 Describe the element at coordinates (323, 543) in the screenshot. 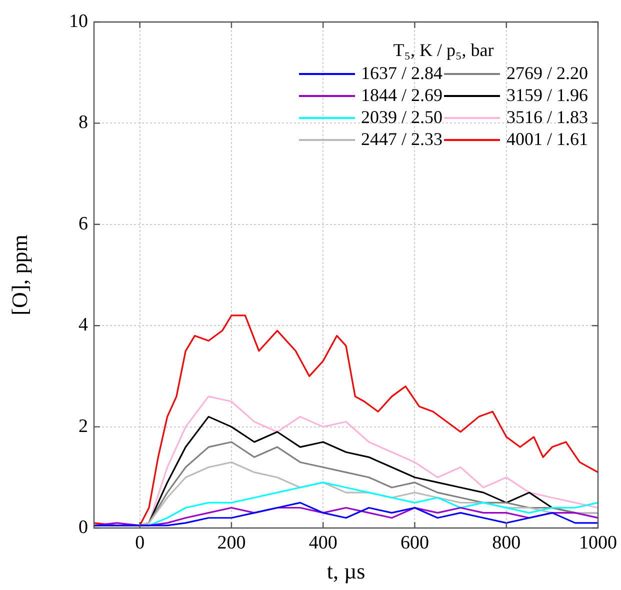

I see `x-tick-label: 400` at that location.